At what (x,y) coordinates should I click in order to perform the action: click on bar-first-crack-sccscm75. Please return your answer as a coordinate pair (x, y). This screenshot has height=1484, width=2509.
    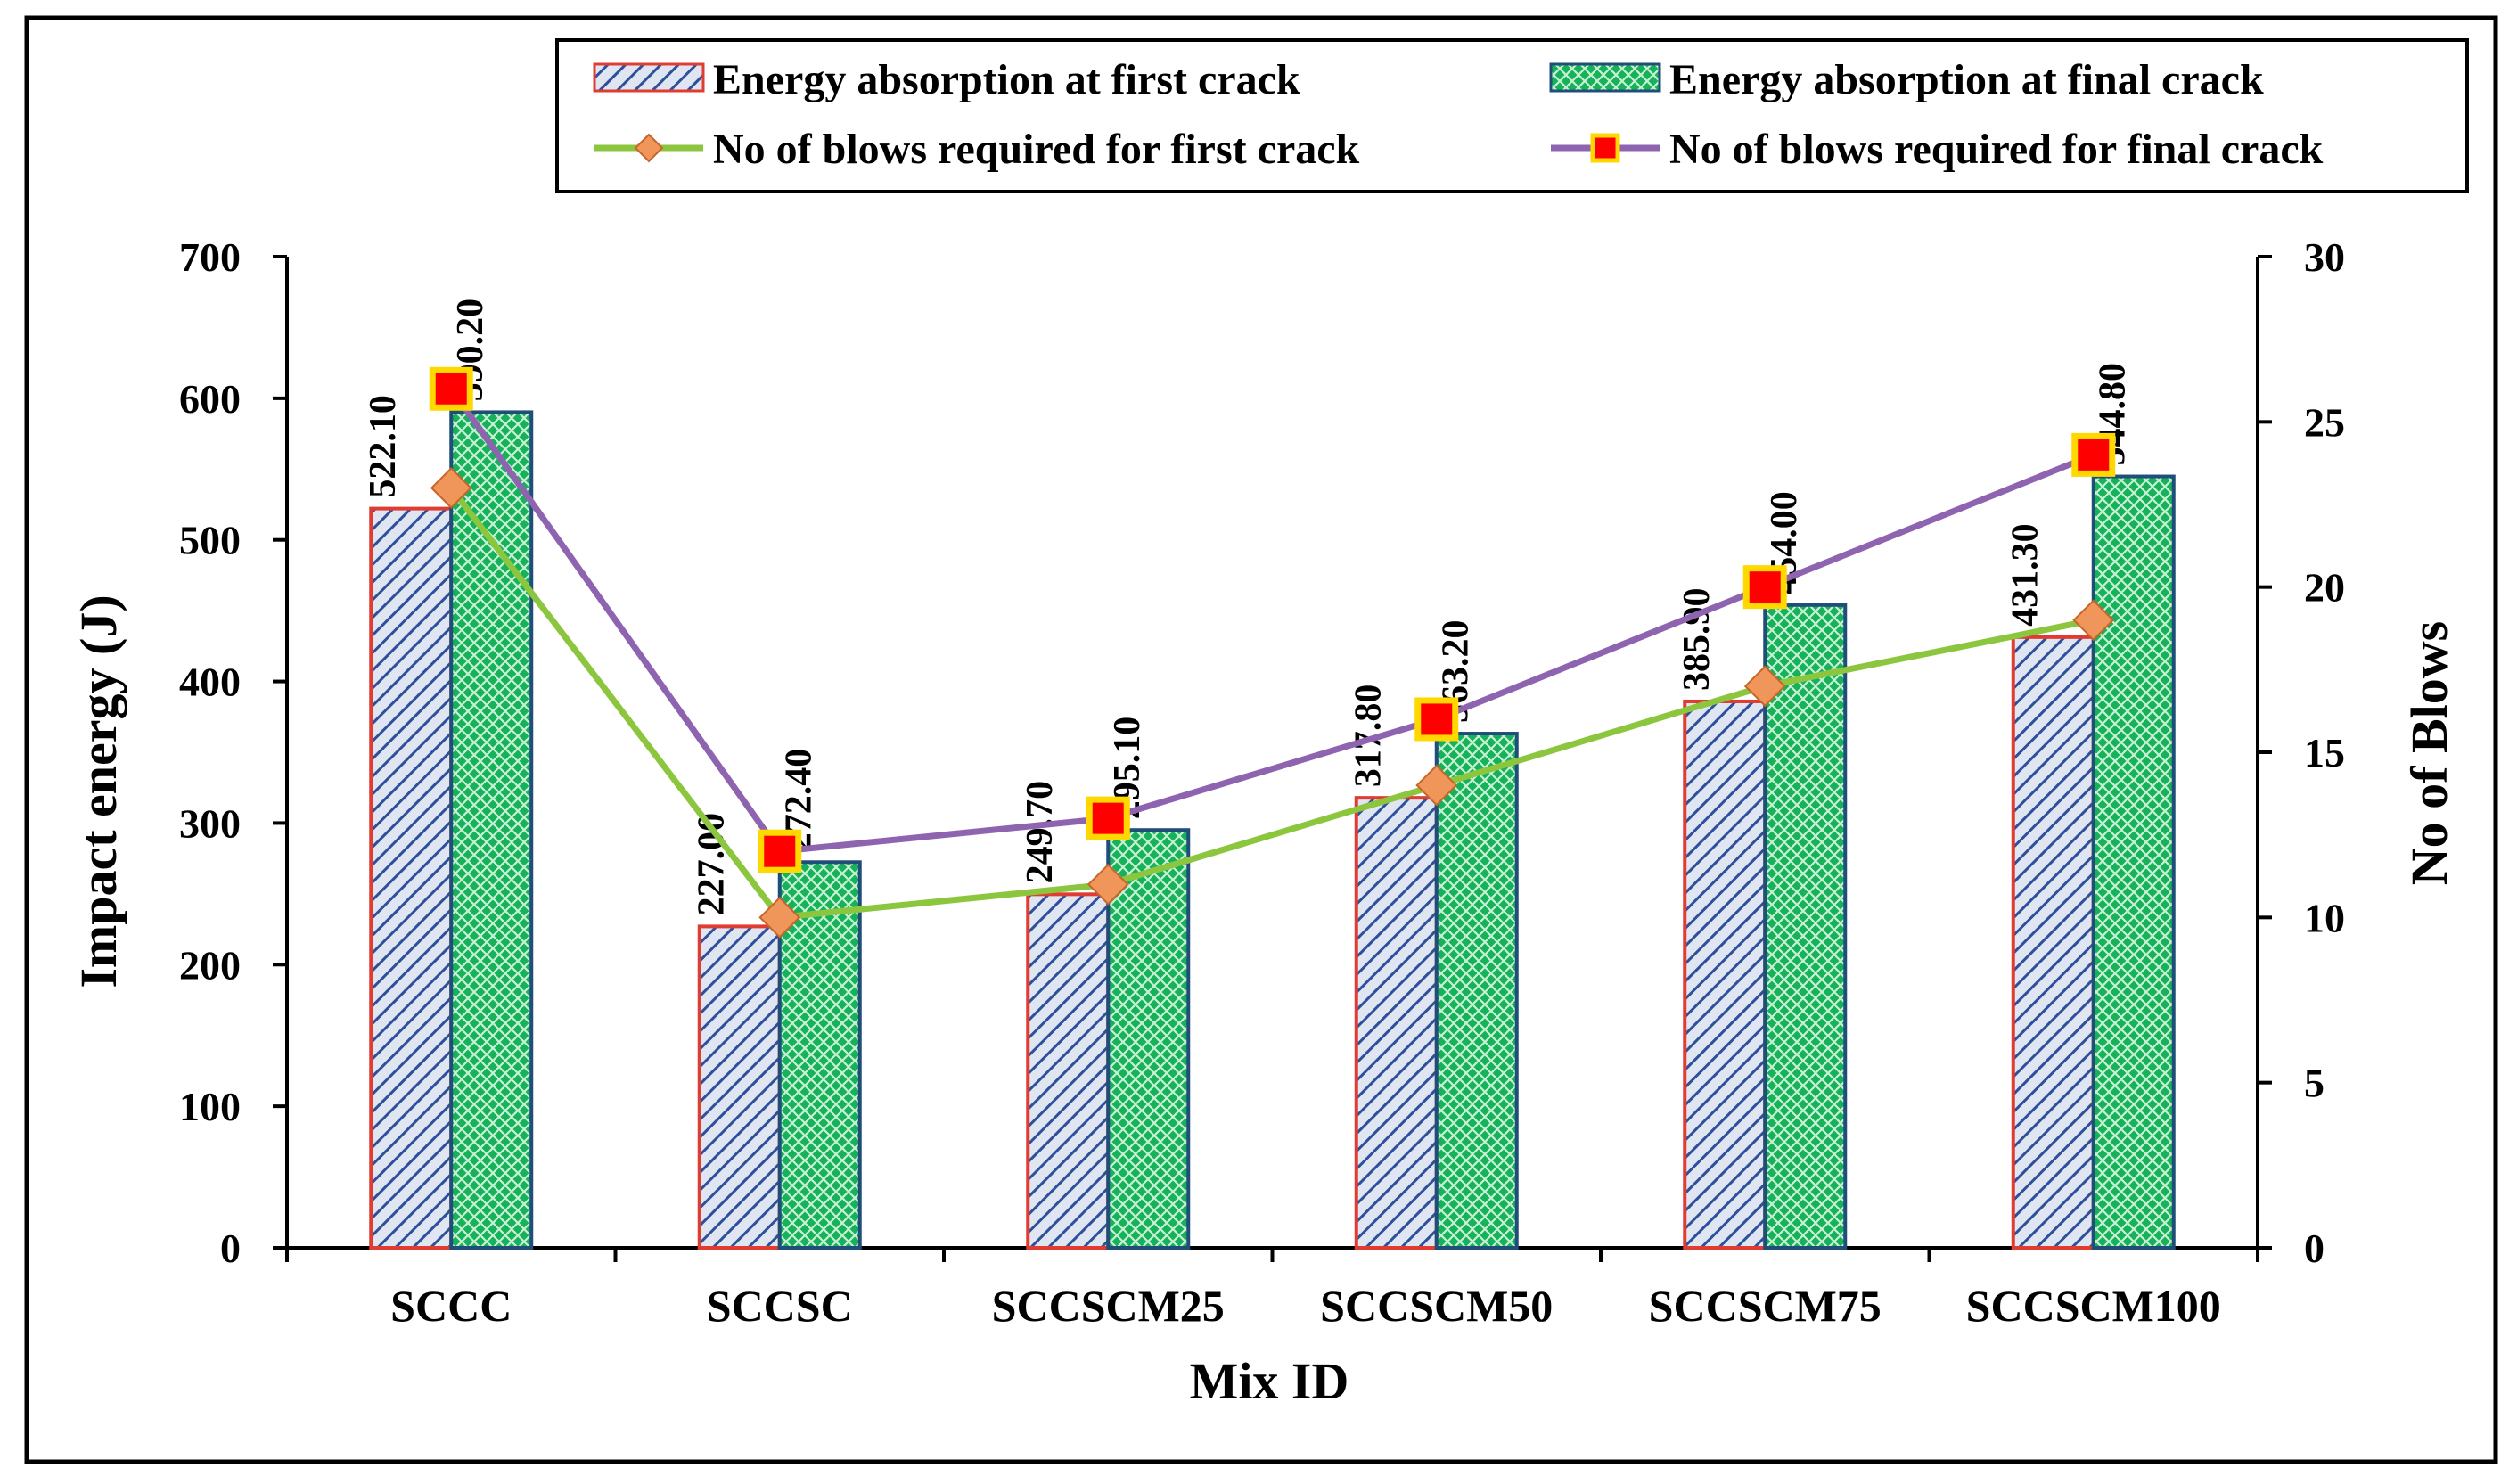
    Looking at the image, I should click on (1725, 974).